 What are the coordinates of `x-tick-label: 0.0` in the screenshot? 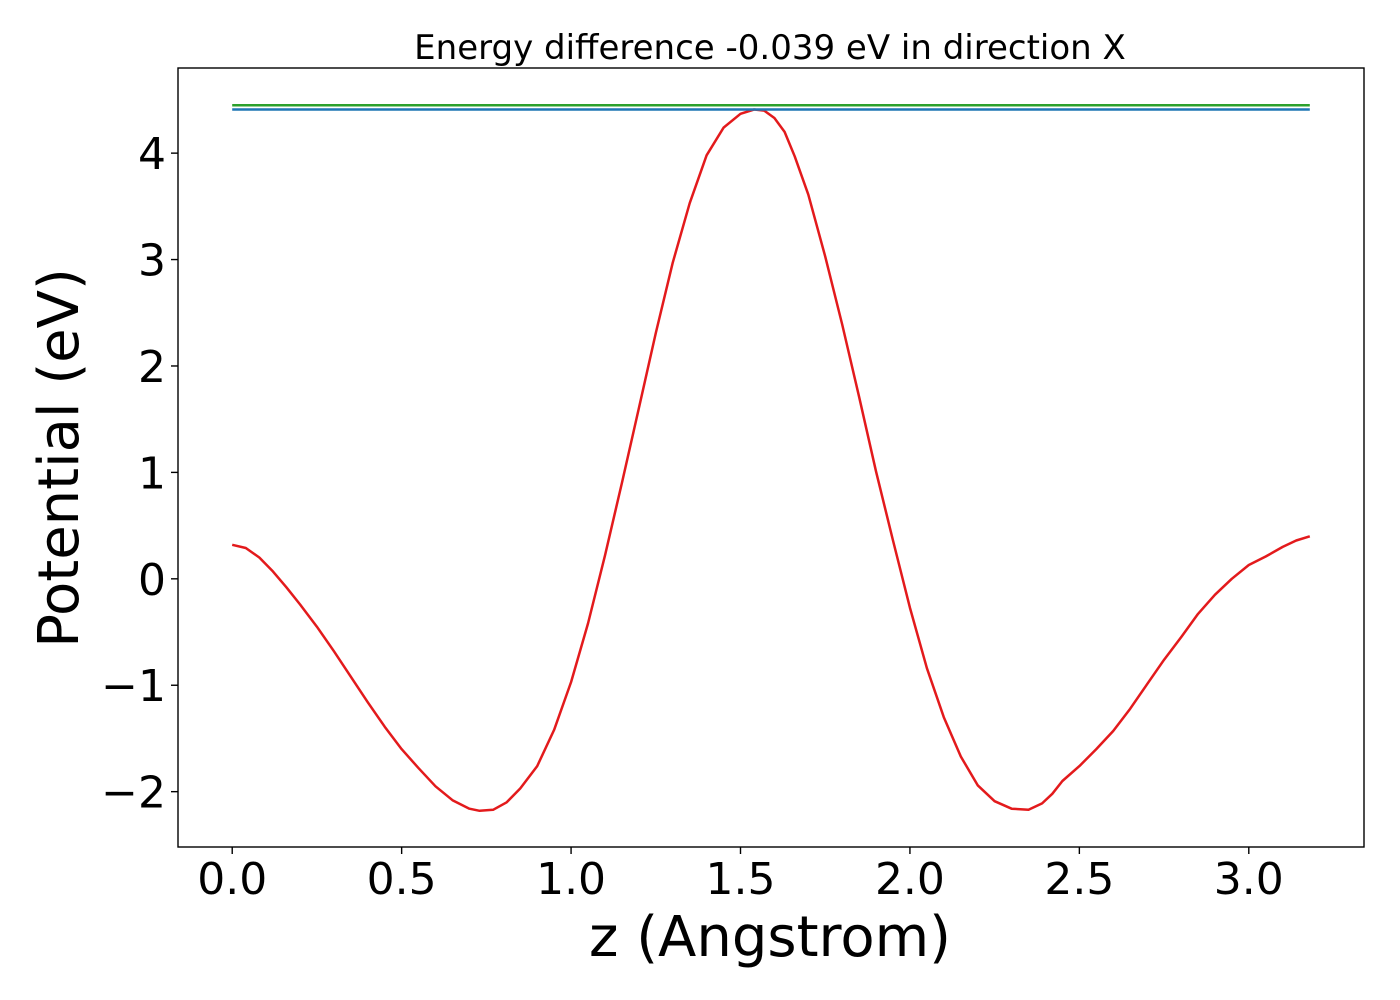 It's located at (232, 879).